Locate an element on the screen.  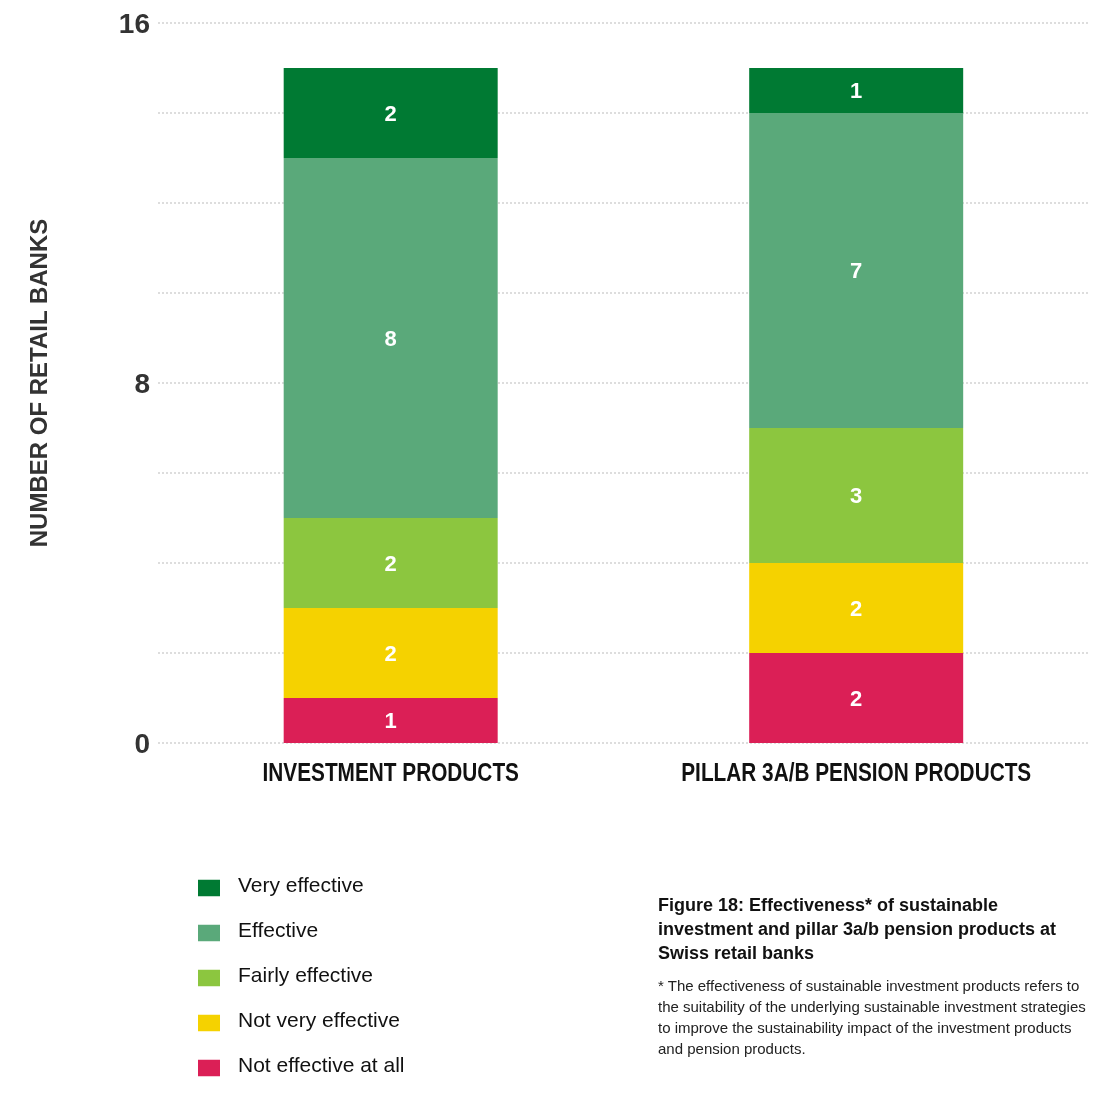
data-label: 8 is located at coordinates (390, 338).